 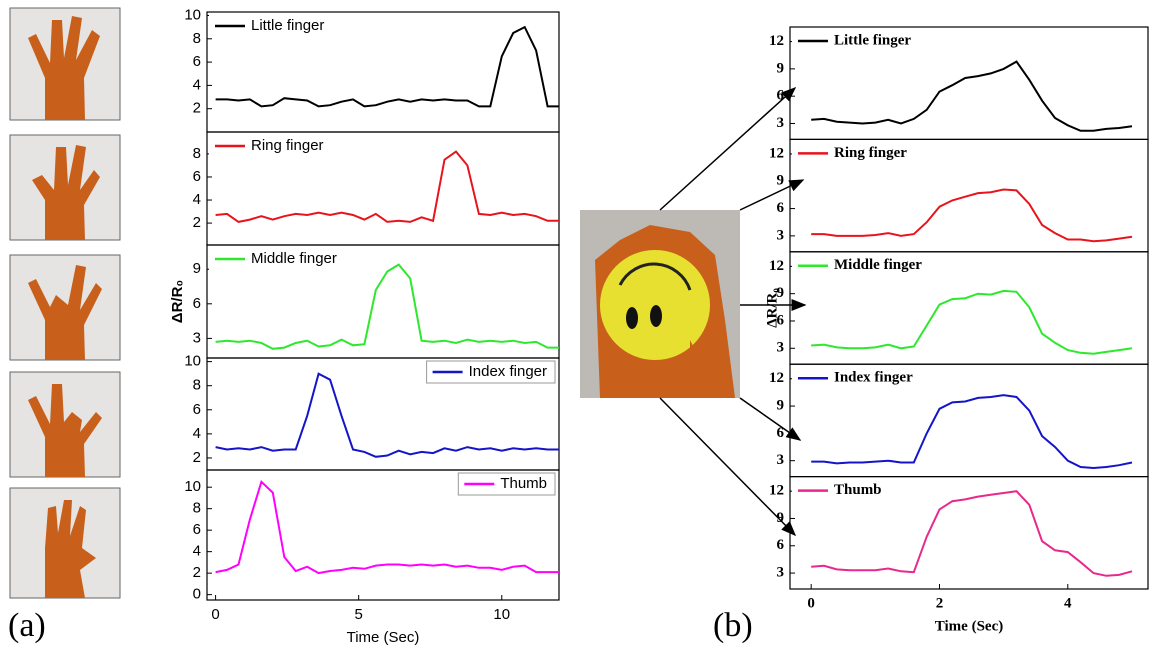 I want to click on panel-label: (b), so click(x=733, y=625).